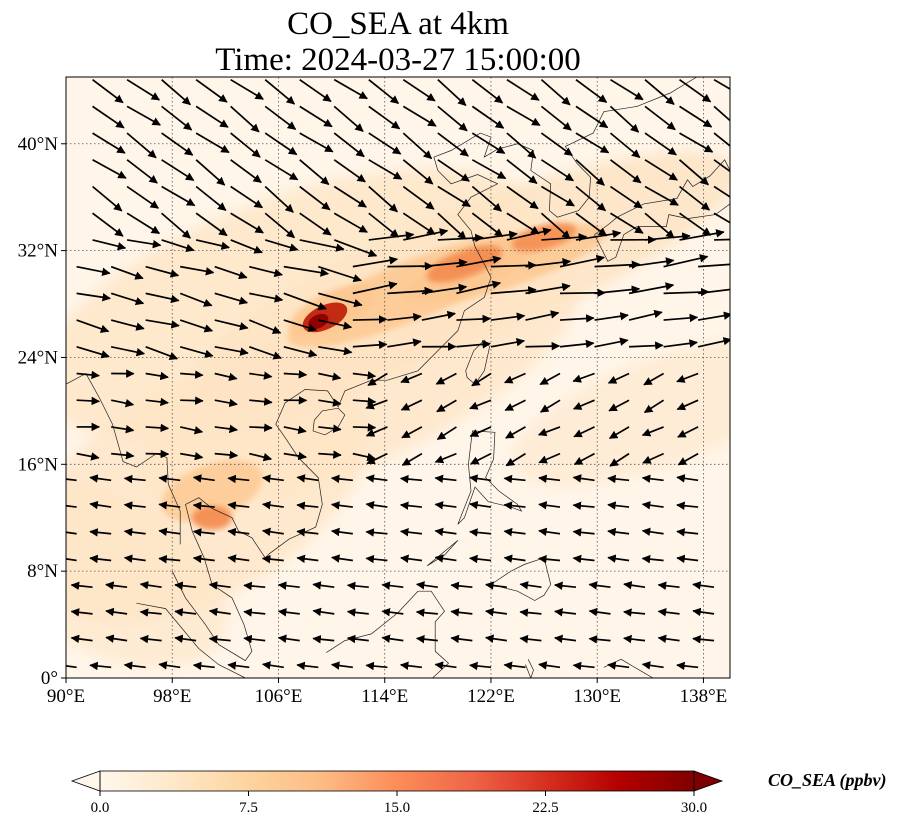 The width and height of the screenshot is (916, 836). Describe the element at coordinates (42, 411) in the screenshot. I see `latitude-axis: 0° 8°N 16°N 24°N 32°N 40°N` at that location.